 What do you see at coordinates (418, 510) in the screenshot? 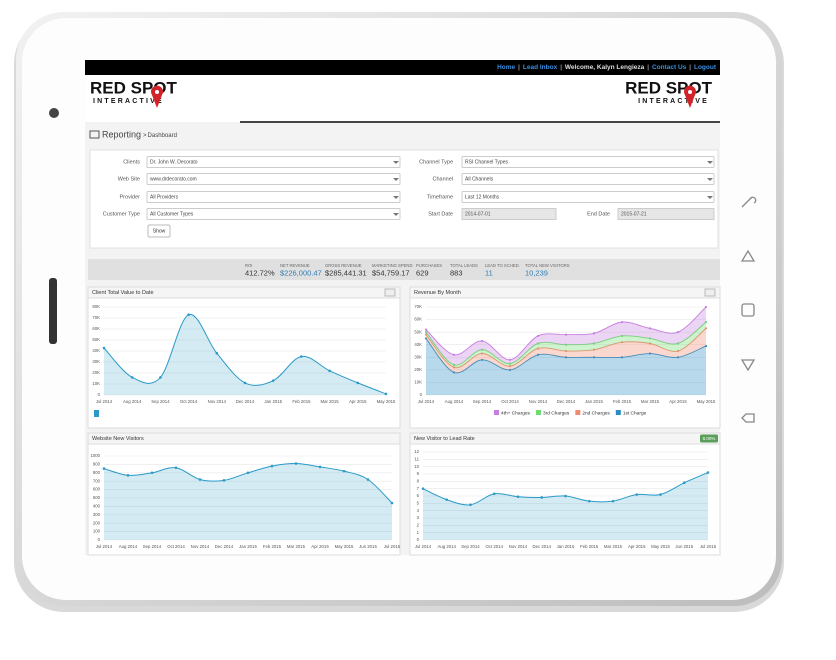
I see `y-tick-label: 4` at bounding box center [418, 510].